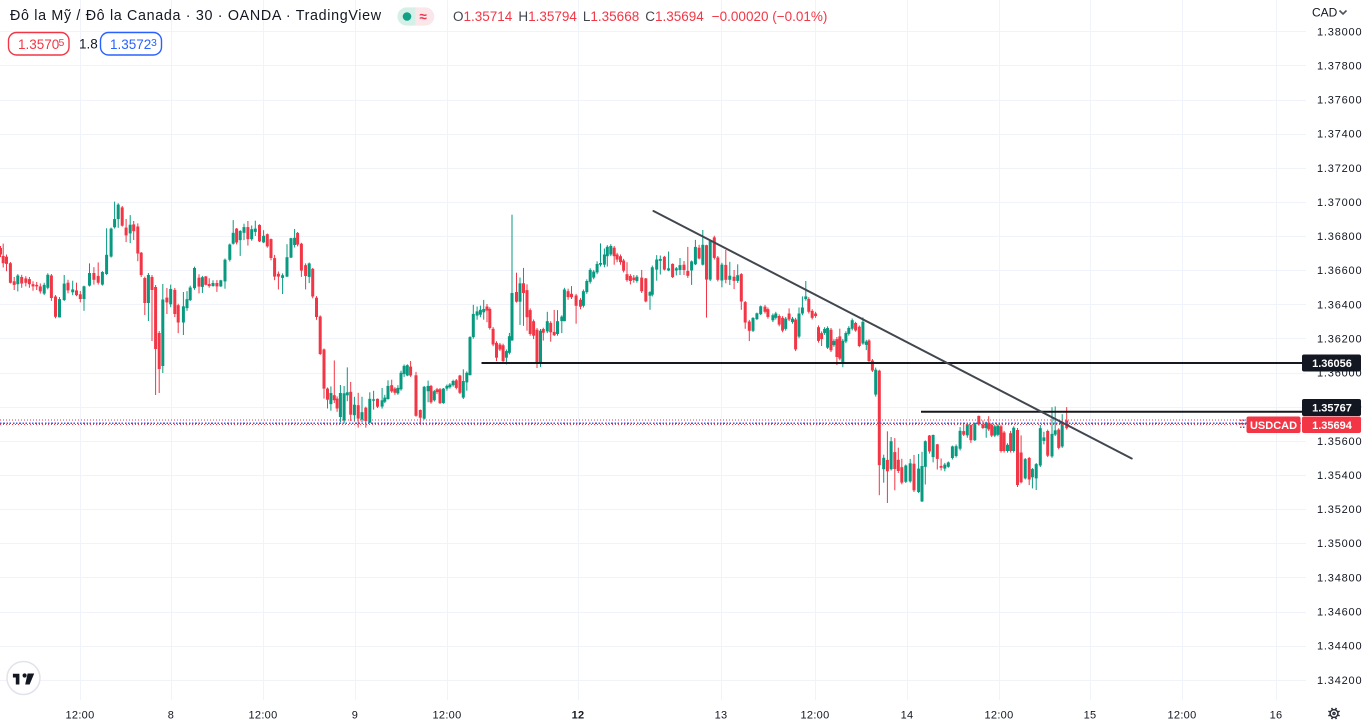 The height and width of the screenshot is (725, 1366). I want to click on svg-text: 1.8, so click(88, 44).